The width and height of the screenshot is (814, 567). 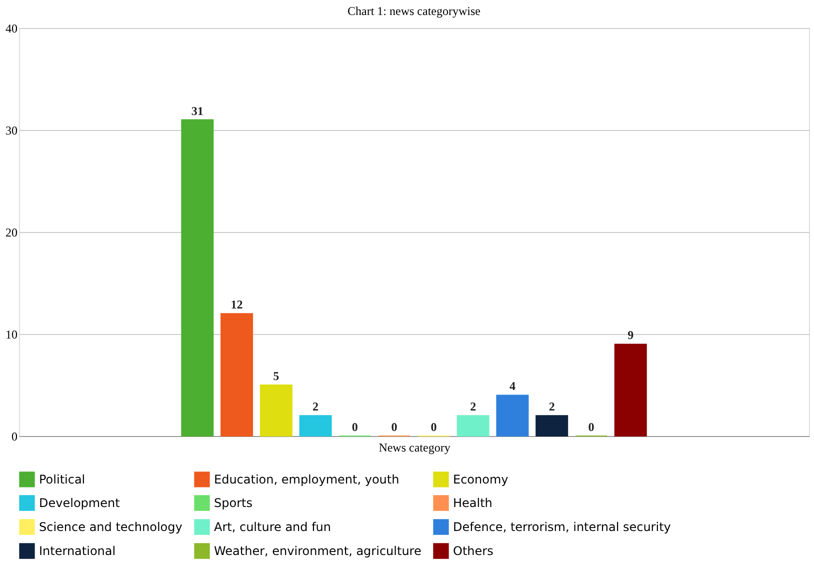 What do you see at coordinates (197, 111) in the screenshot?
I see `data-label: 31` at bounding box center [197, 111].